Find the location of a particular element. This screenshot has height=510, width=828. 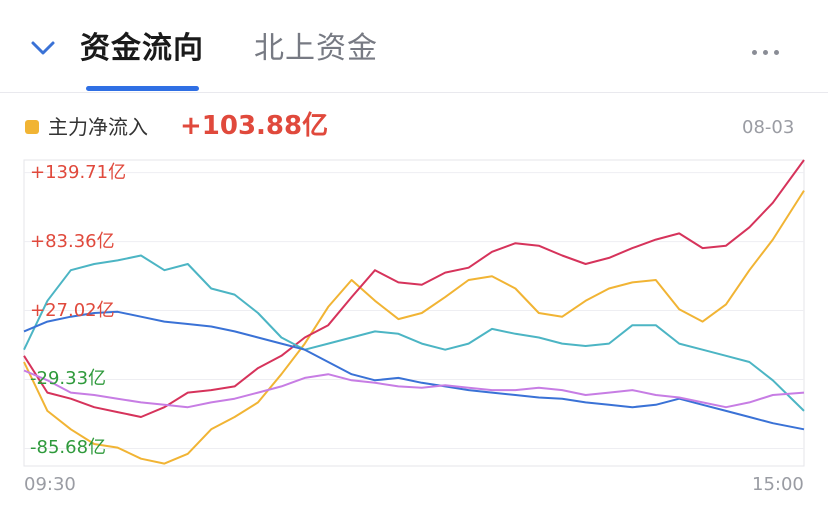

x-tick-end: 15:00 is located at coordinates (778, 484).